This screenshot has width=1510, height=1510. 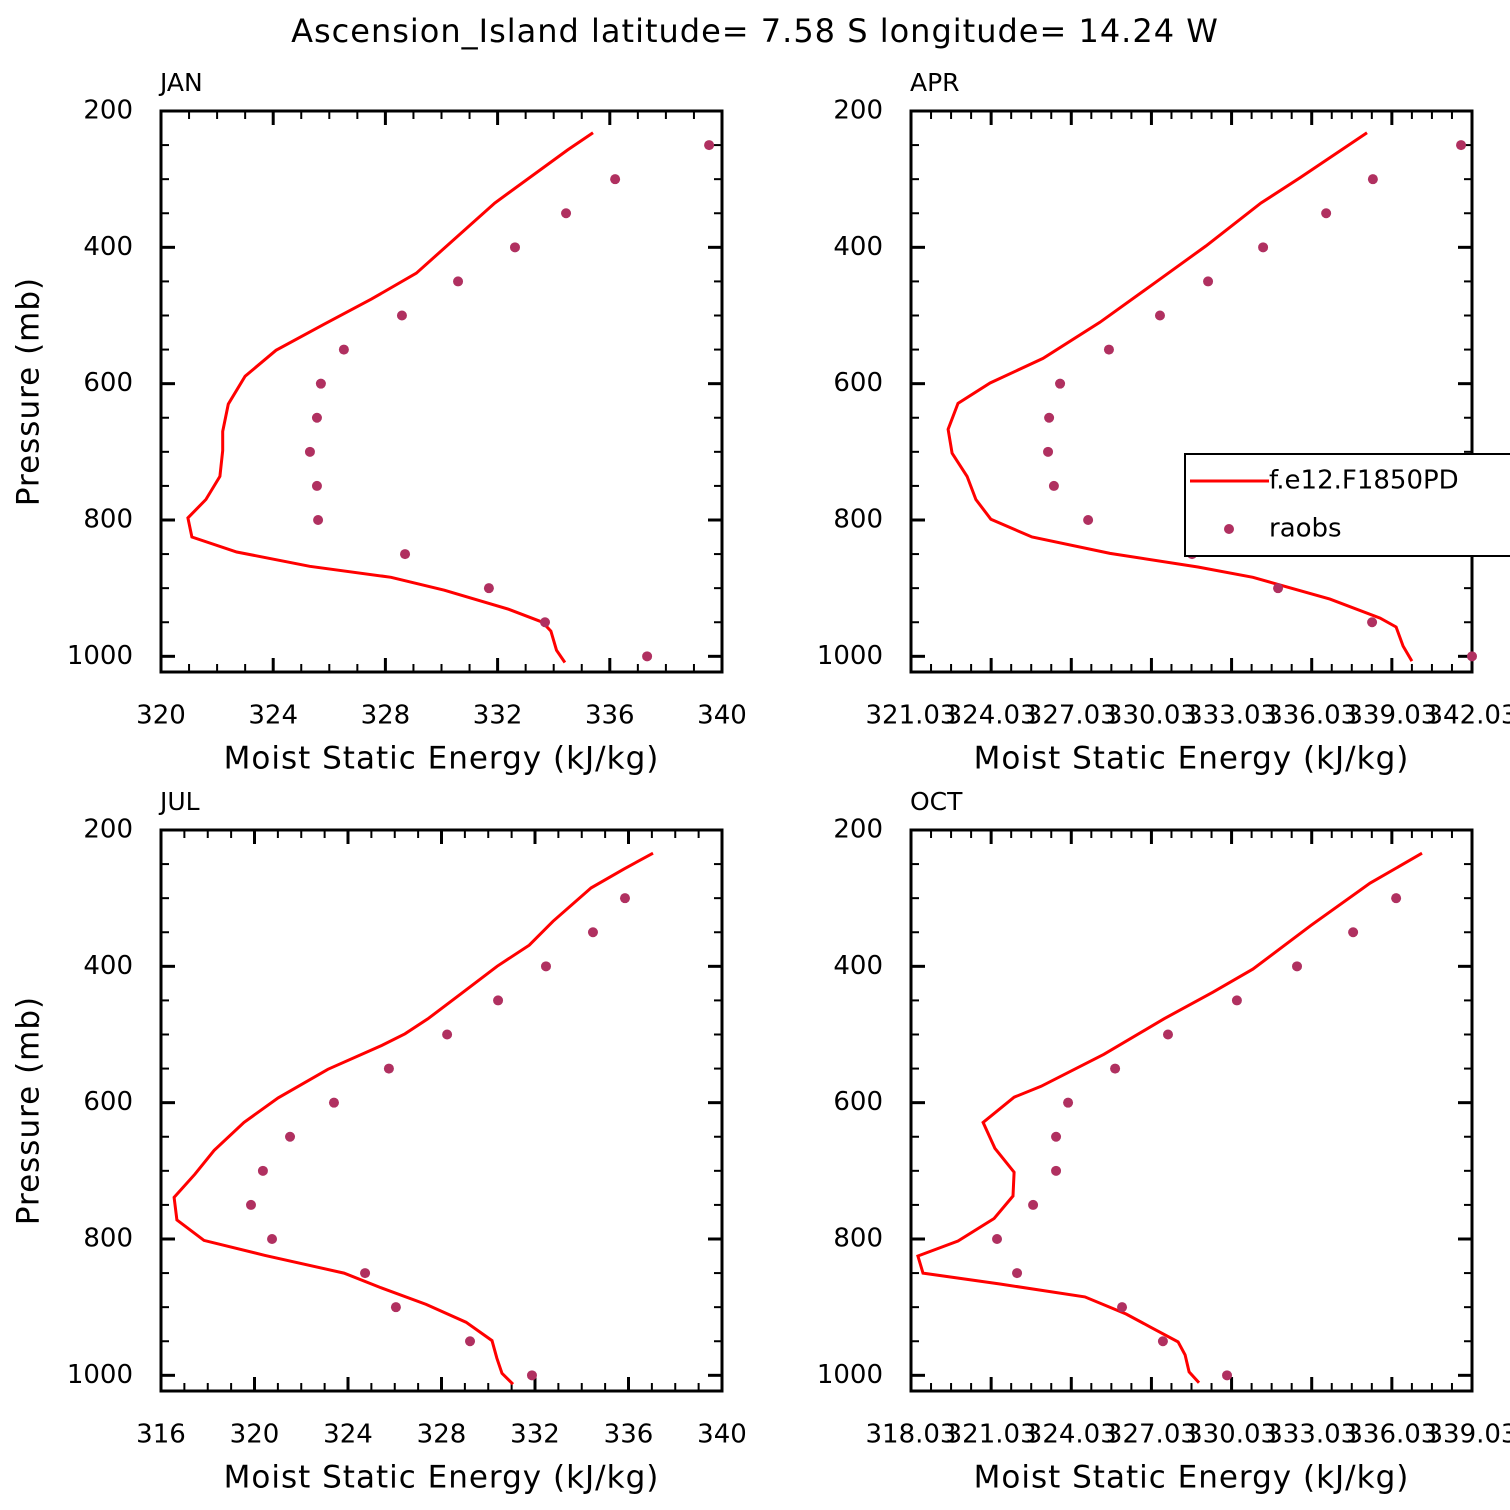 What do you see at coordinates (161, 1435) in the screenshot?
I see `x-tick-label: 316` at bounding box center [161, 1435].